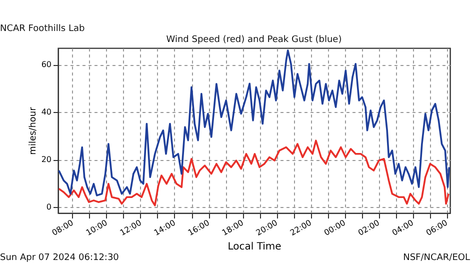  What do you see at coordinates (60, 258) in the screenshot?
I see `text: Sun Apr 07 2024 06:12:30` at bounding box center [60, 258].